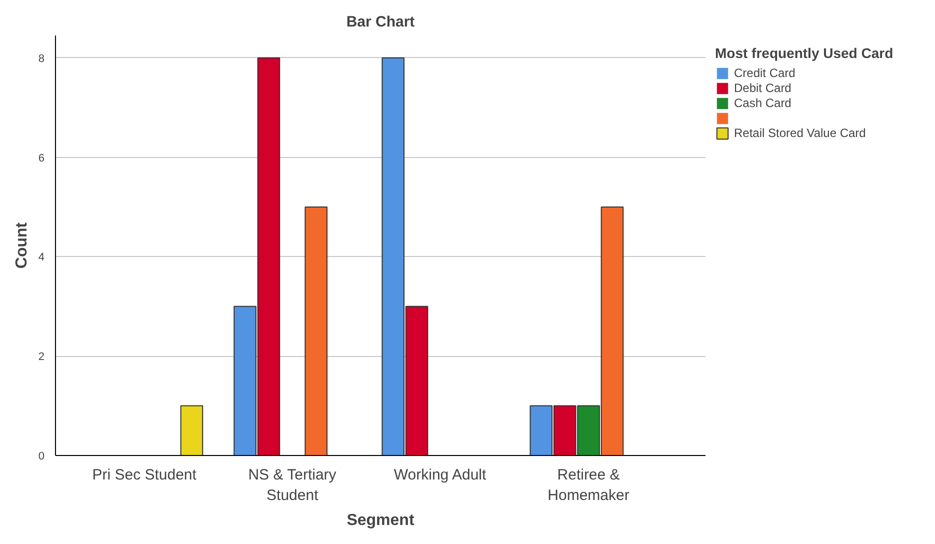 This screenshot has height=544, width=935. Describe the element at coordinates (589, 485) in the screenshot. I see `x-tick-label: Retiree & Homemaker` at that location.